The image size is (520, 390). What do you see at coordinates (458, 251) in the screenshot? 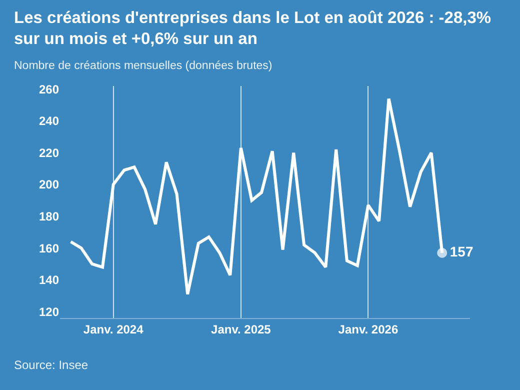
I see `data-label: 157` at bounding box center [458, 251].